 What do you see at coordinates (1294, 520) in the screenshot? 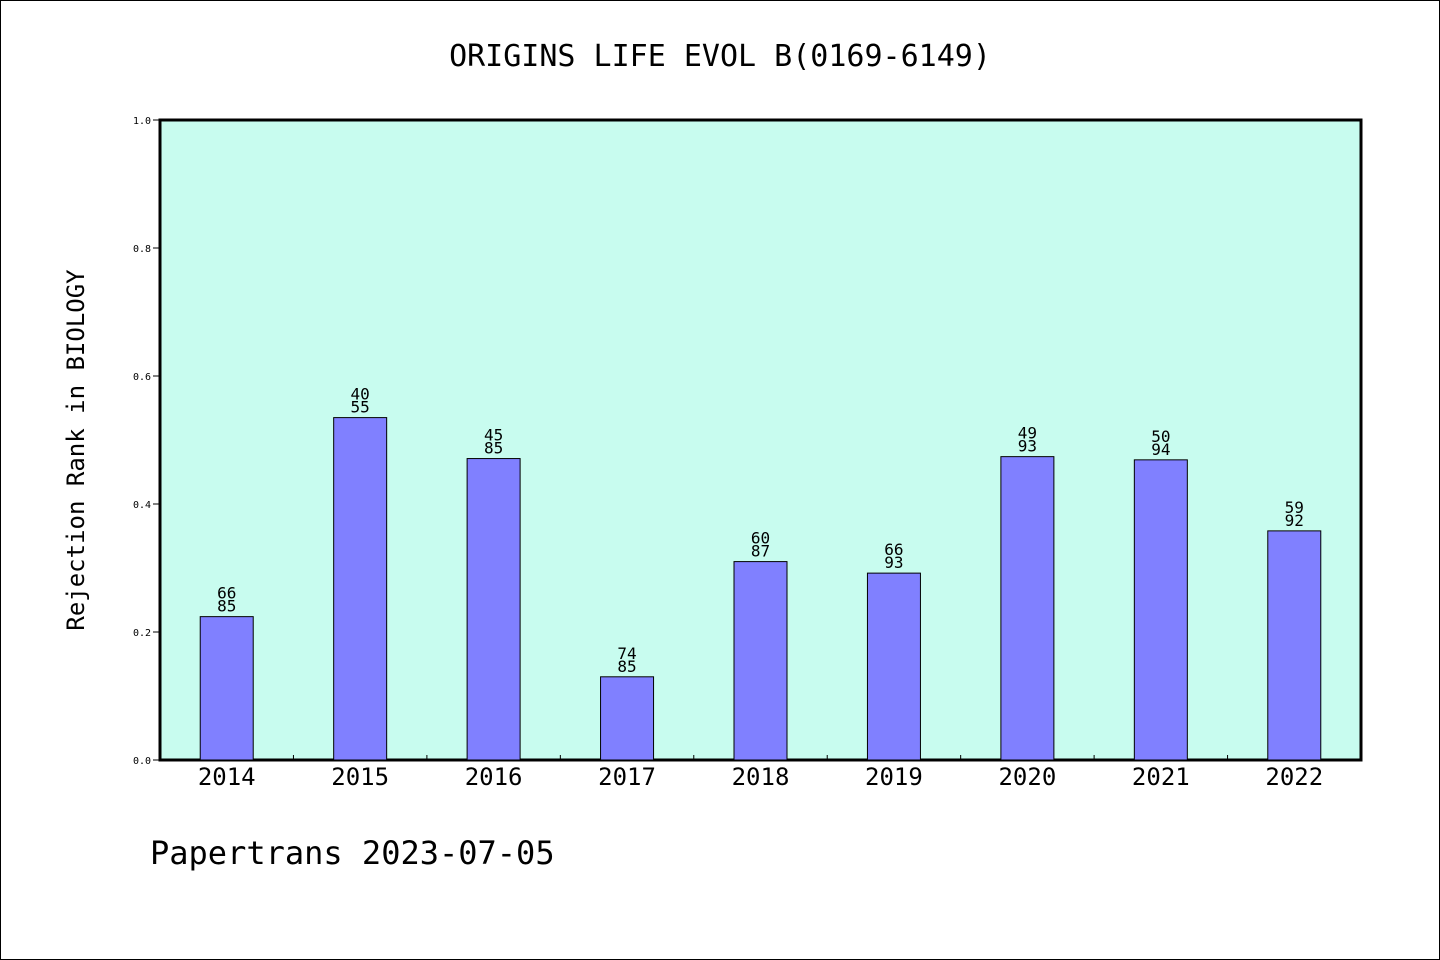
I see `bar-label-bottom: 92` at bounding box center [1294, 520].